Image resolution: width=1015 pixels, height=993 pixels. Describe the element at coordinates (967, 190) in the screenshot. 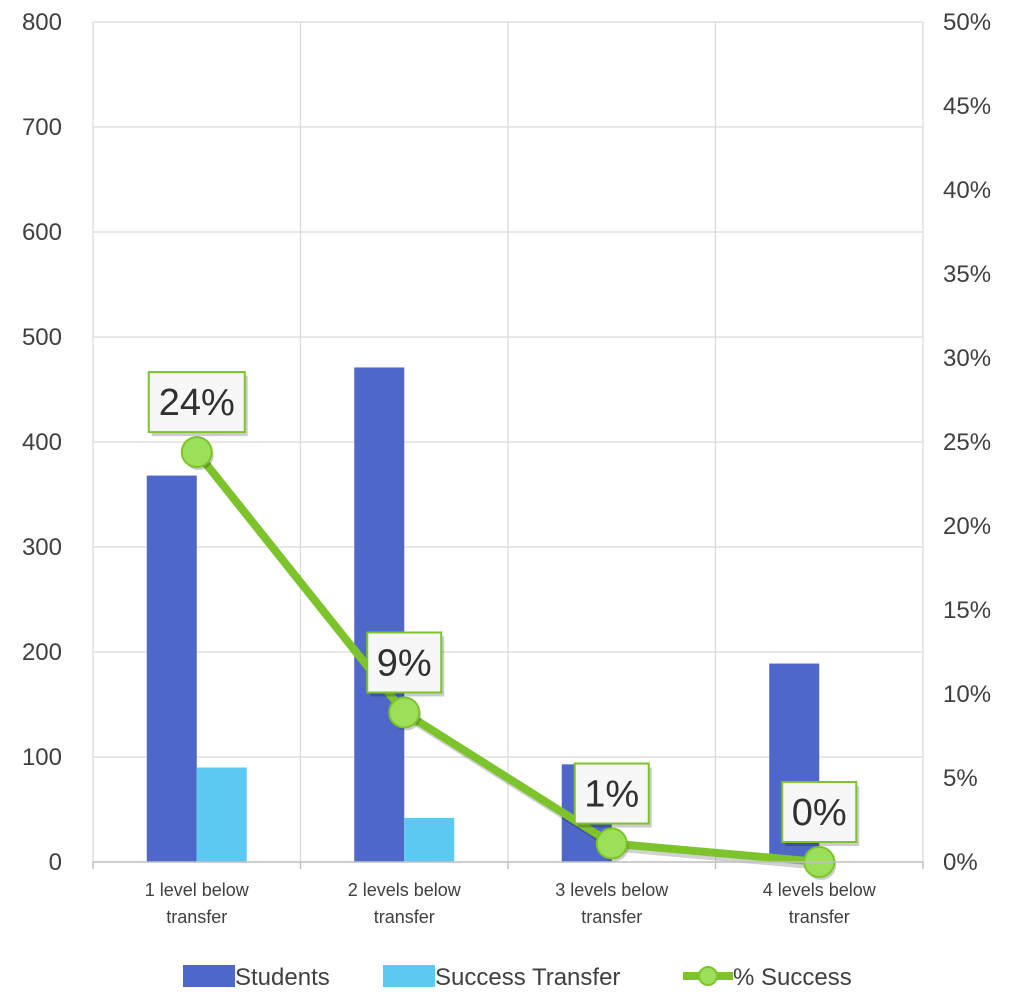

I see `right-axis-tick-label: 40%` at that location.